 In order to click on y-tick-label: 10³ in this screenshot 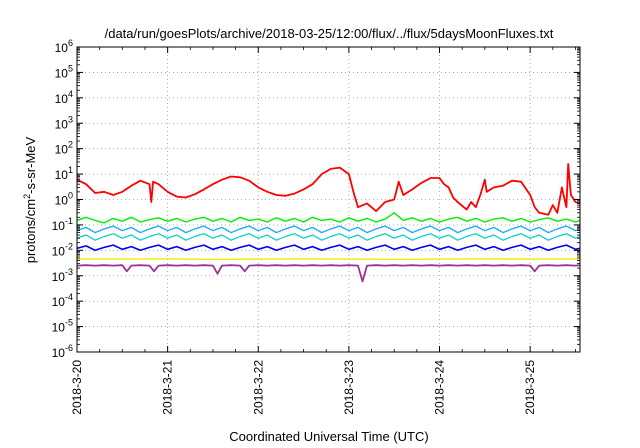, I will do `click(64, 122)`.